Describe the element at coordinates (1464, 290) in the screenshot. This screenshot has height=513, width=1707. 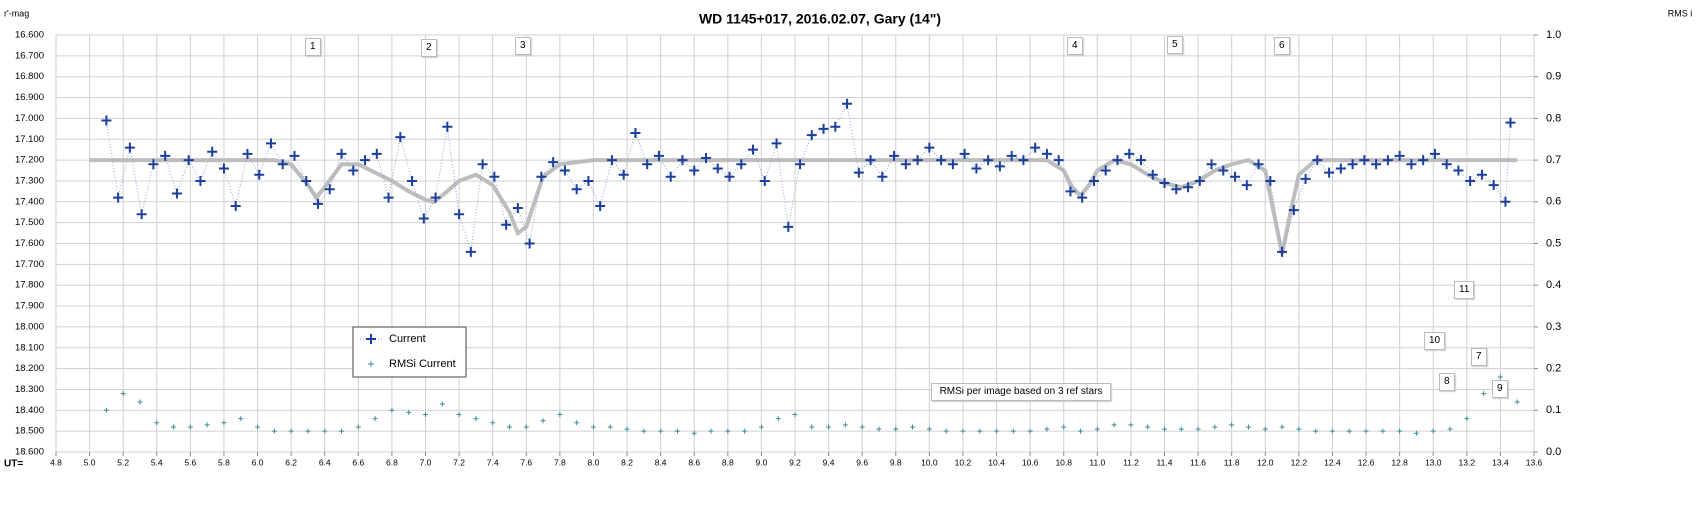
I see `annotation: 11` at that location.